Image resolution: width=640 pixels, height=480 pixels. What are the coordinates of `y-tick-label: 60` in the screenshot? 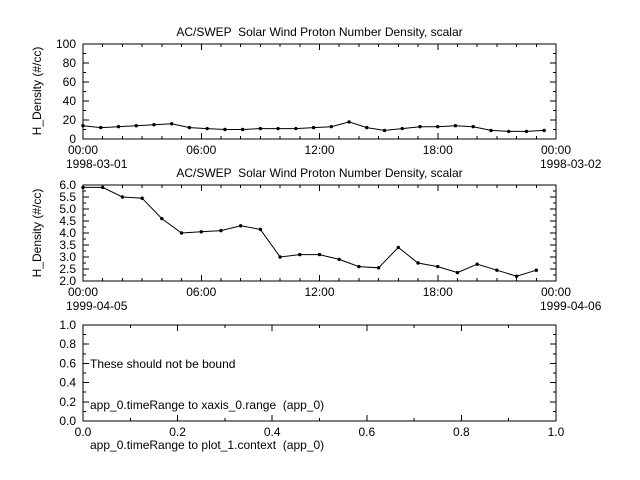 It's located at (70, 82).